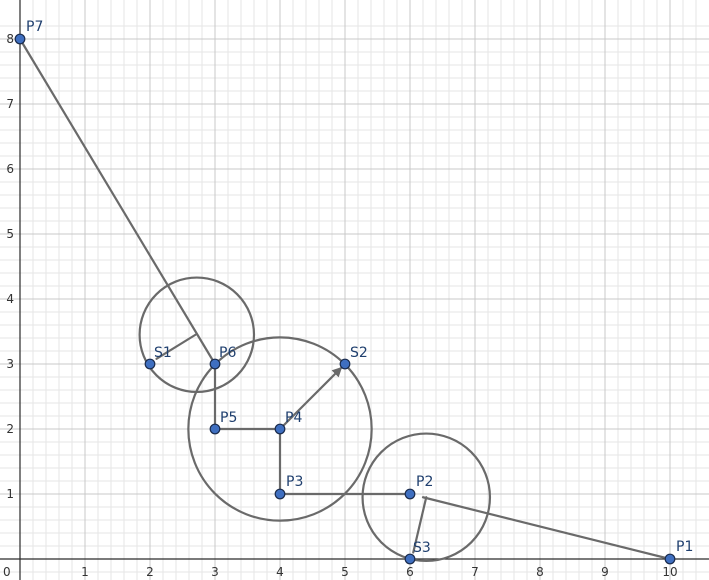 The image size is (709, 580). What do you see at coordinates (215, 429) in the screenshot?
I see `point-p5` at bounding box center [215, 429].